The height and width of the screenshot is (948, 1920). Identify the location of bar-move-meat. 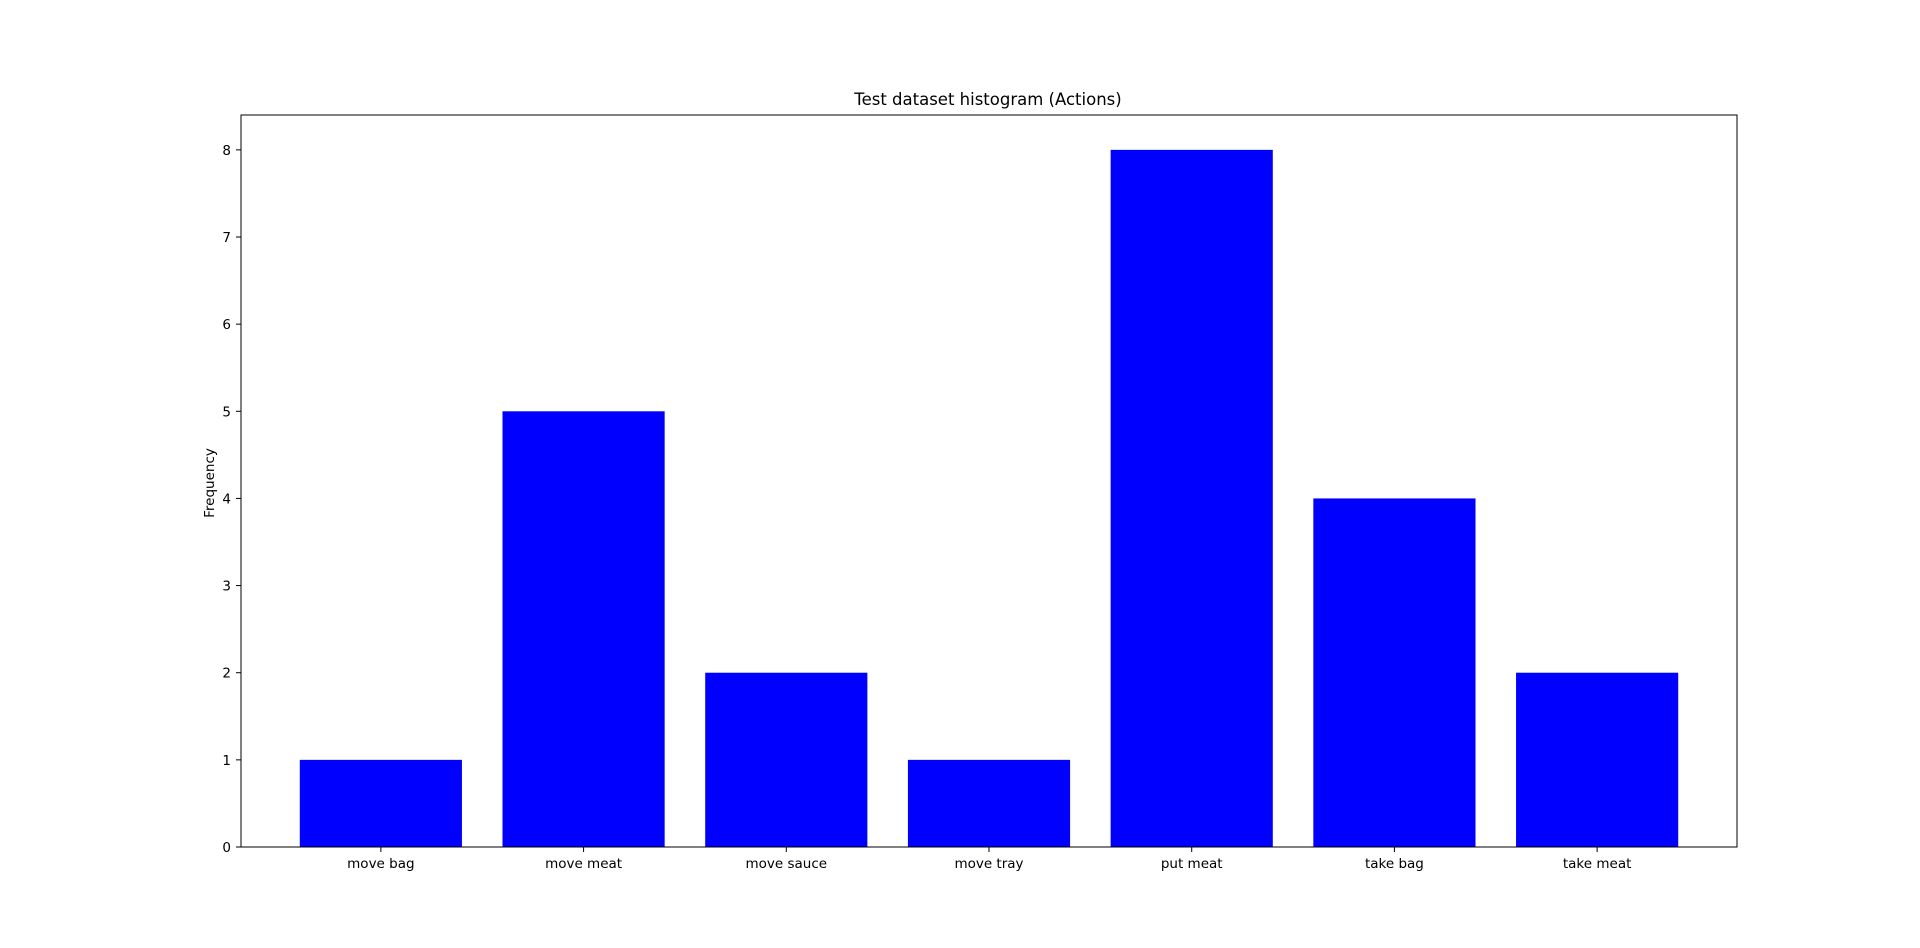
(583, 629).